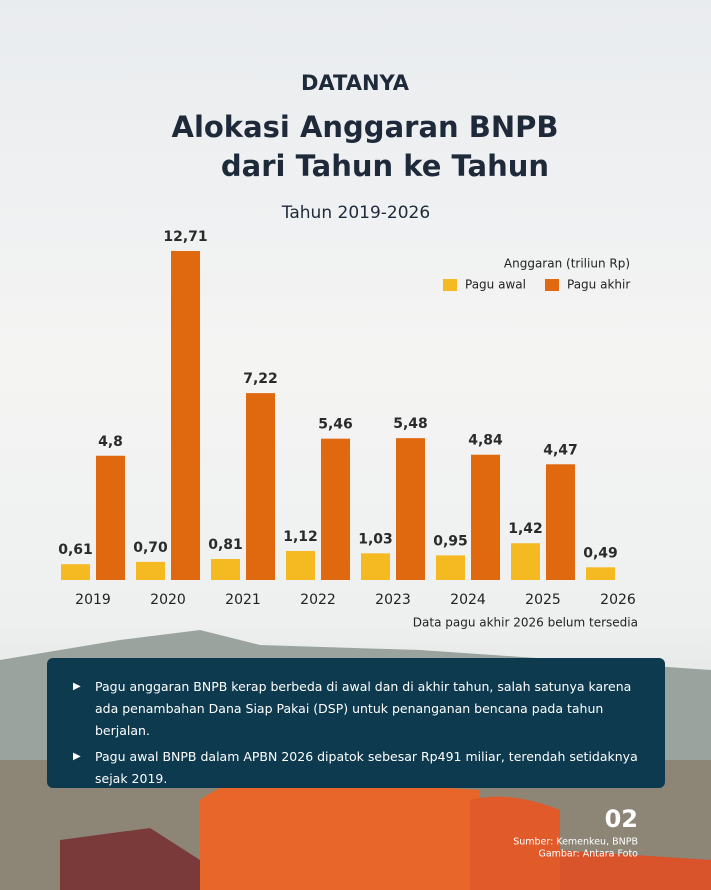 The image size is (711, 890). I want to click on value-label: 0,95, so click(450, 541).